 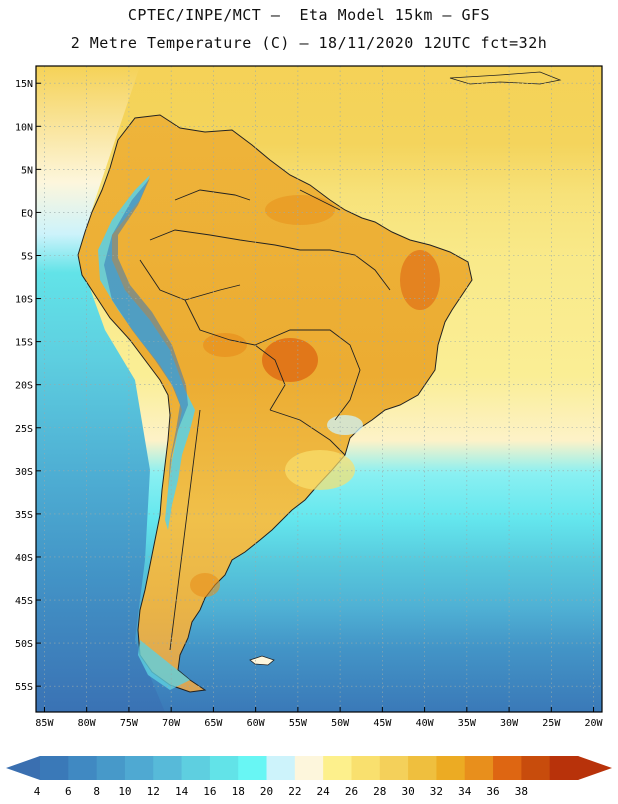 I want to click on lat-label: 30S, so click(x=24, y=472).